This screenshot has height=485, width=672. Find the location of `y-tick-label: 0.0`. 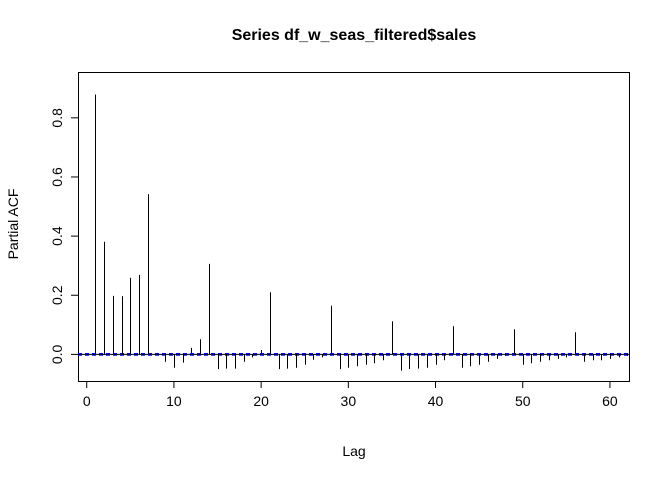

y-tick-label: 0.0 is located at coordinates (57, 354).